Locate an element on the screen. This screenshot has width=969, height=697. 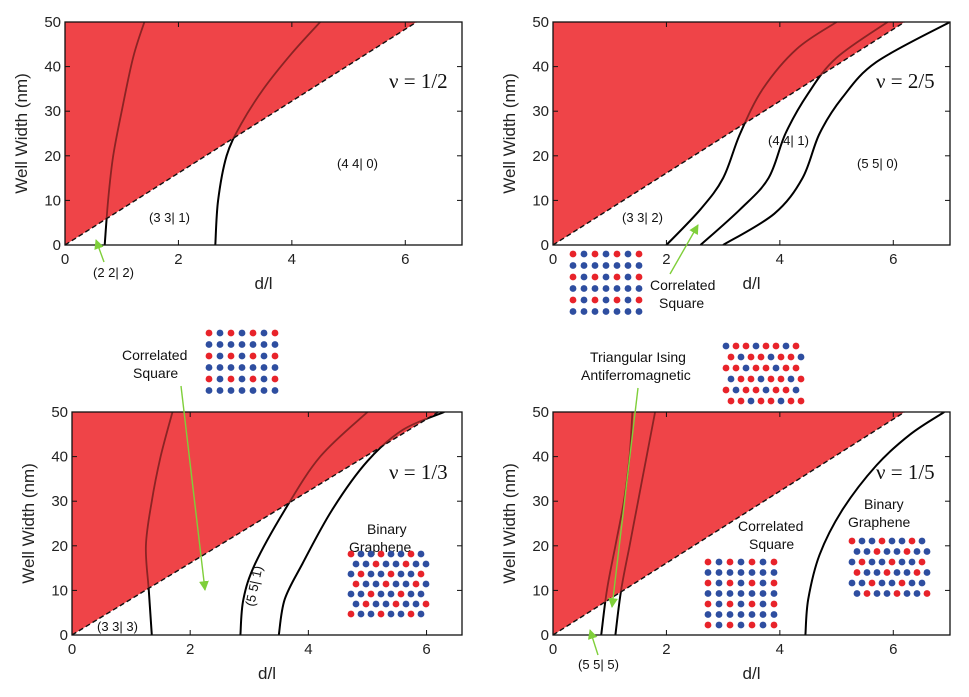
x-axis-label: d/l is located at coordinates (752, 283).